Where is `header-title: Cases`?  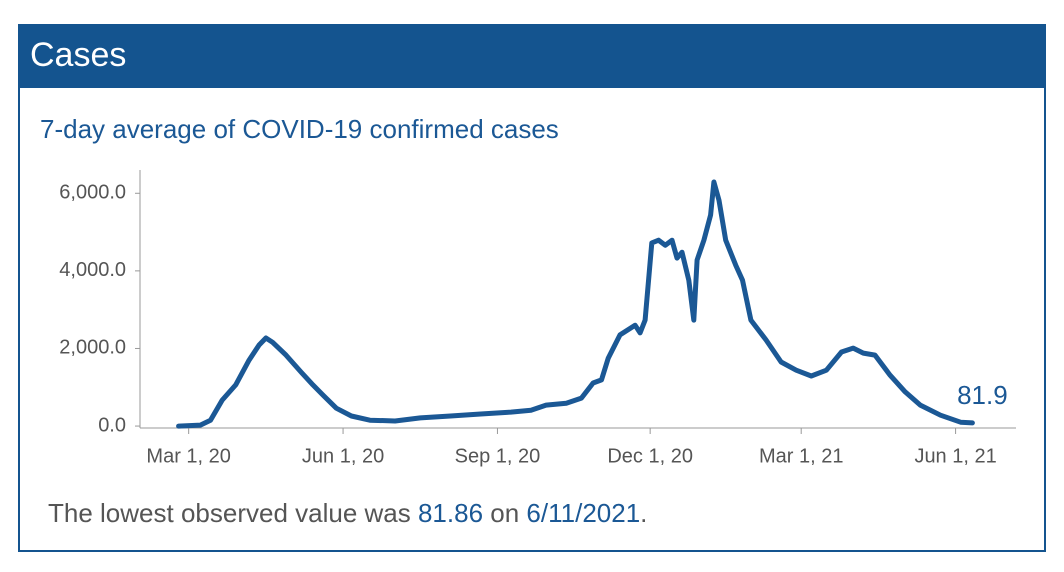
header-title: Cases is located at coordinates (78, 55).